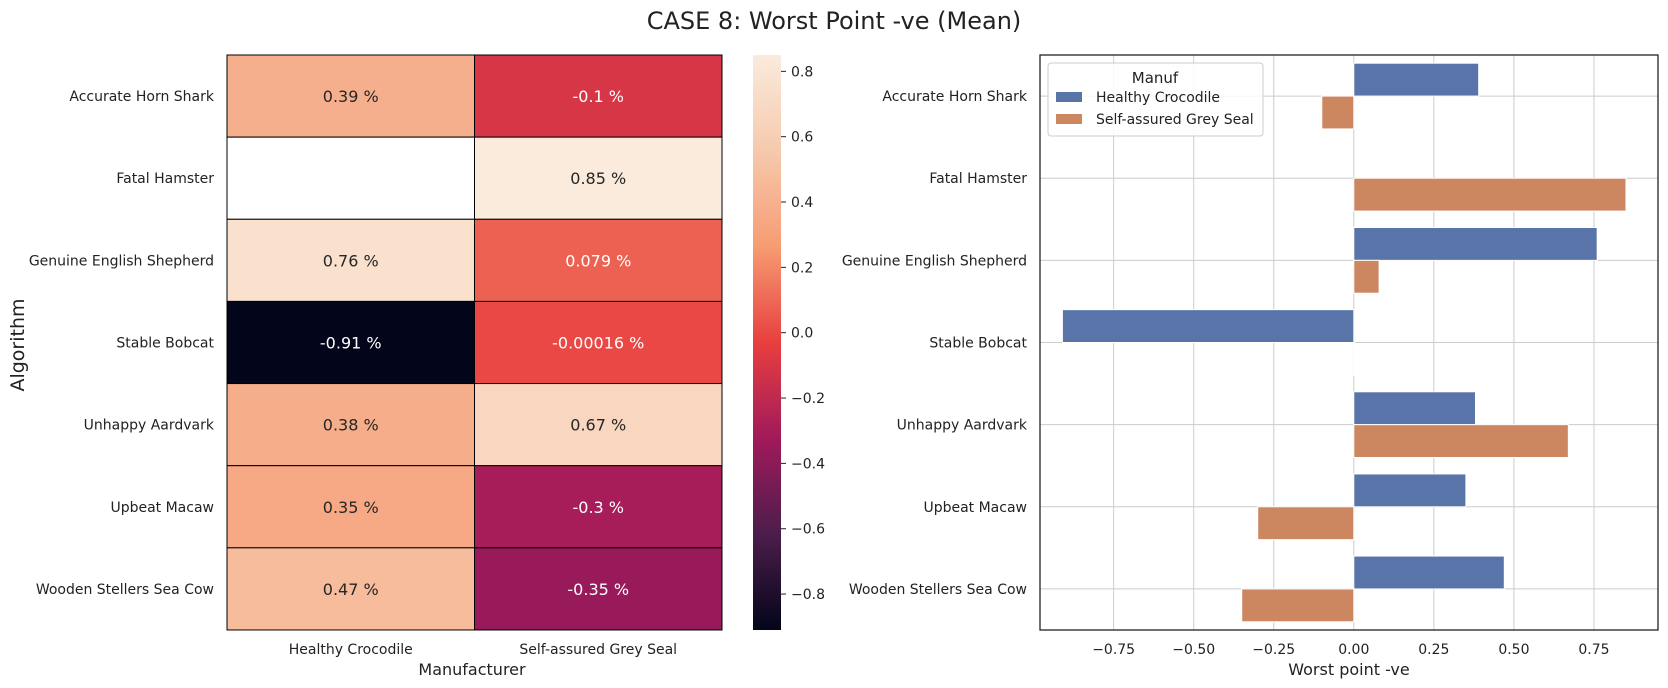 The image size is (1668, 688). I want to click on bar-chart-x-tick-label: 0.00, so click(1353, 650).